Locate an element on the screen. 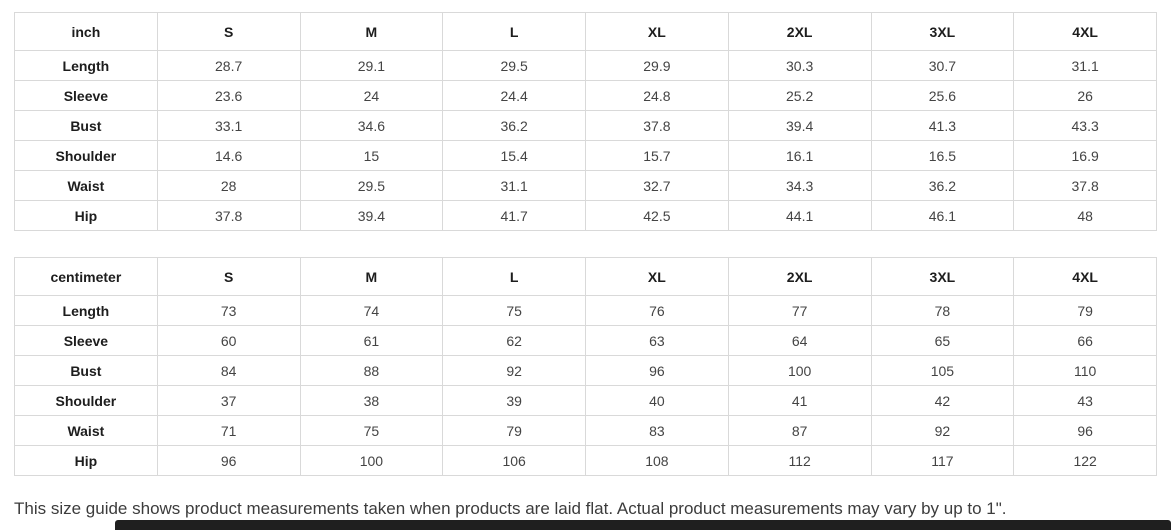  measurement-value: 16.9 is located at coordinates (1085, 155).